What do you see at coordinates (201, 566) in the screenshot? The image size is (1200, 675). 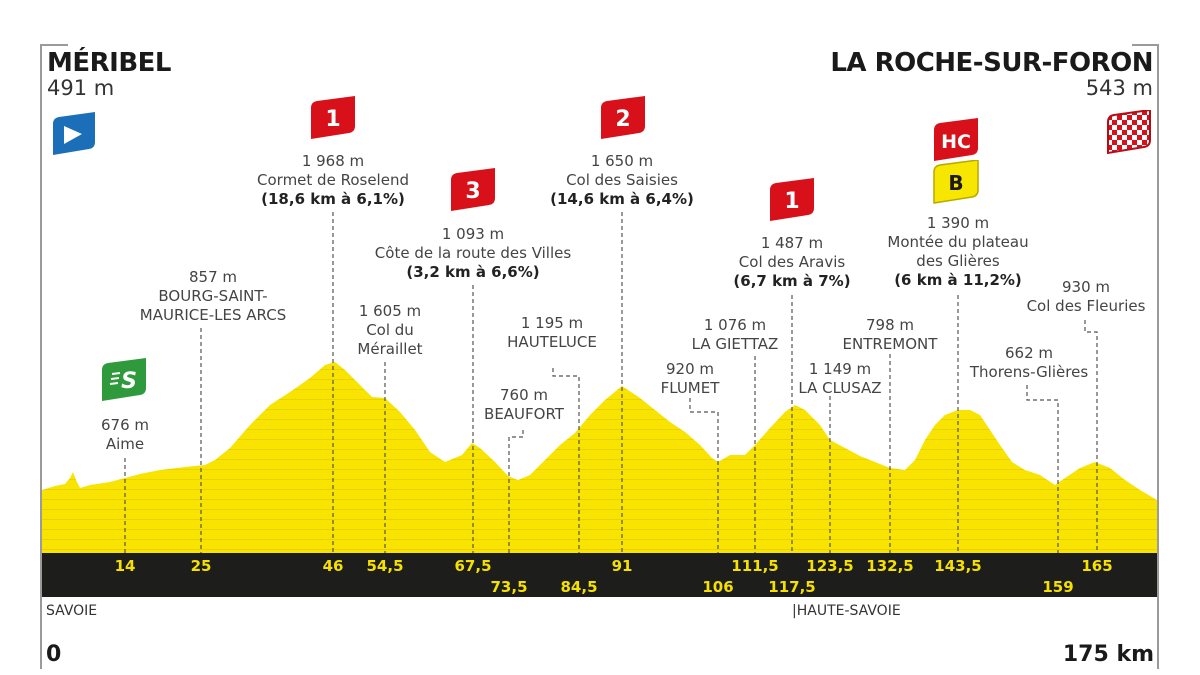 I see `km-marker: 25` at bounding box center [201, 566].